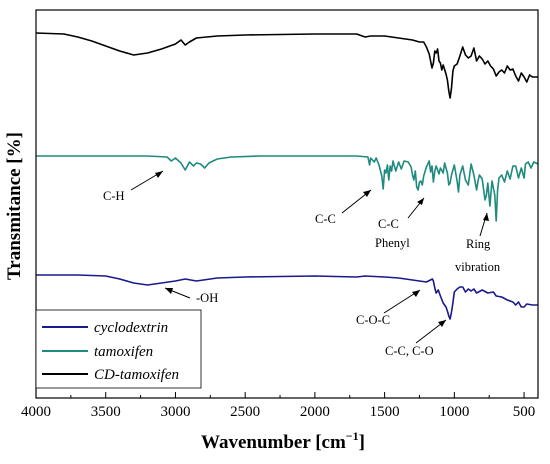 The width and height of the screenshot is (550, 464). What do you see at coordinates (373, 320) in the screenshot?
I see `annotation-c-o-c: C-O-C` at bounding box center [373, 320].